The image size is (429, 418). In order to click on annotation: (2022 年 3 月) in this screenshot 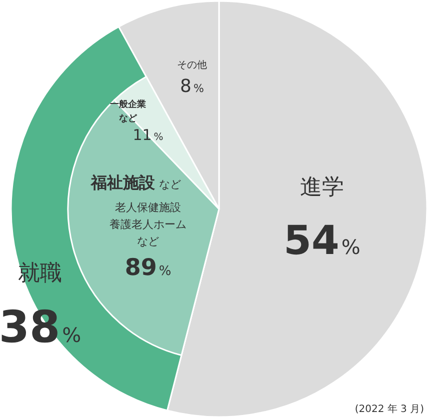, I will do `click(389, 409)`.